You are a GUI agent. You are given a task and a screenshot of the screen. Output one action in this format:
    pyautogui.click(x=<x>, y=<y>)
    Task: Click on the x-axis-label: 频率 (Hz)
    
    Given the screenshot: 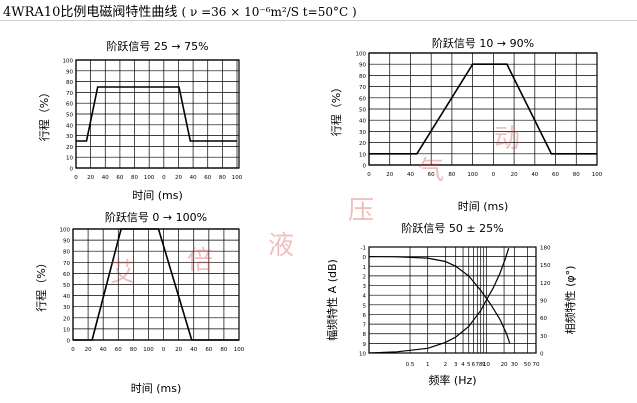 What is the action you would take?
    pyautogui.click(x=452, y=380)
    